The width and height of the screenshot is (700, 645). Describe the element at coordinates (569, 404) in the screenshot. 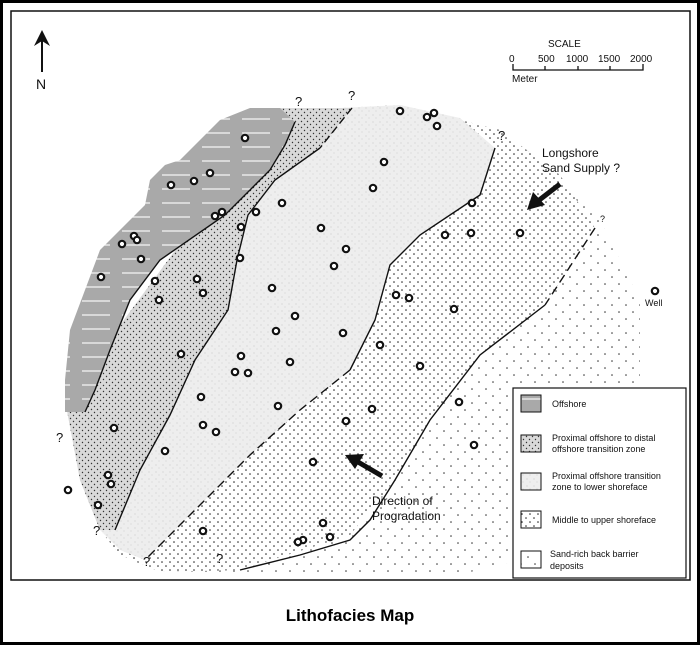

I see `legend-label: Offshore` at that location.